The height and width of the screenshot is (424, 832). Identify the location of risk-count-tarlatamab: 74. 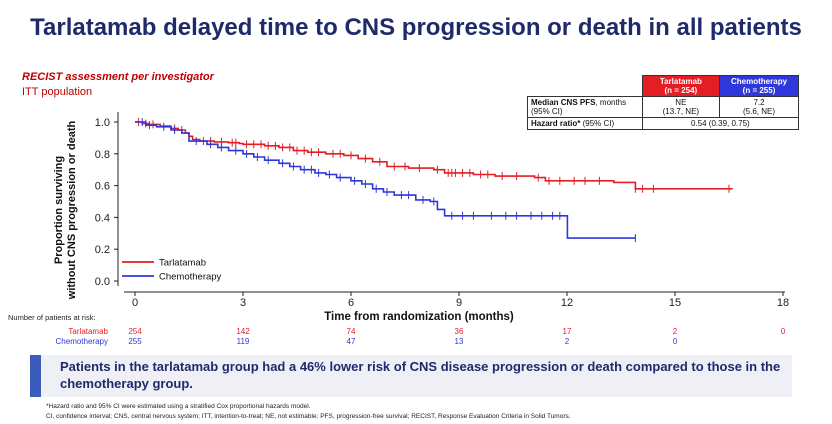
(351, 331).